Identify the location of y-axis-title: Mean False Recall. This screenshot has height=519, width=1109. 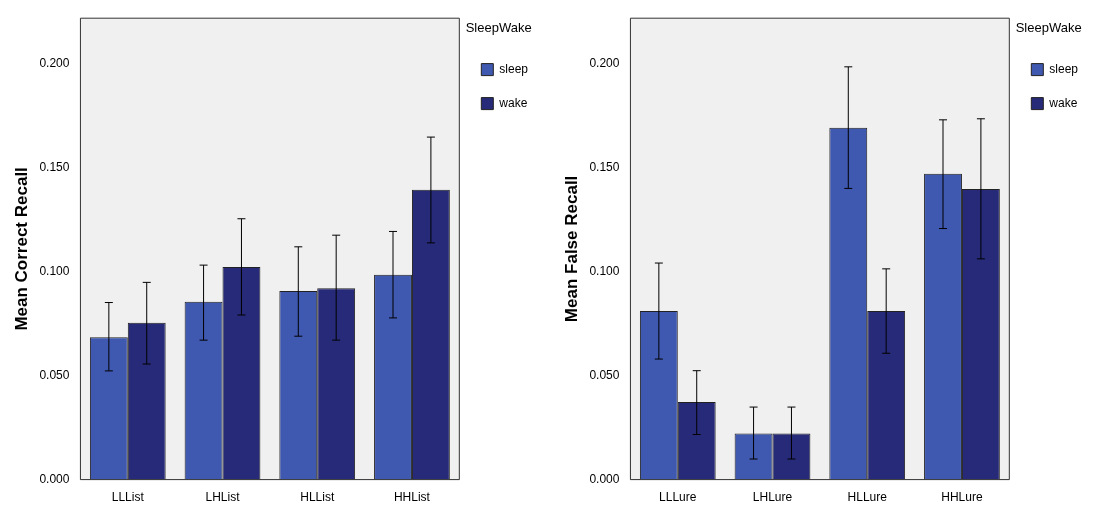
(571, 249).